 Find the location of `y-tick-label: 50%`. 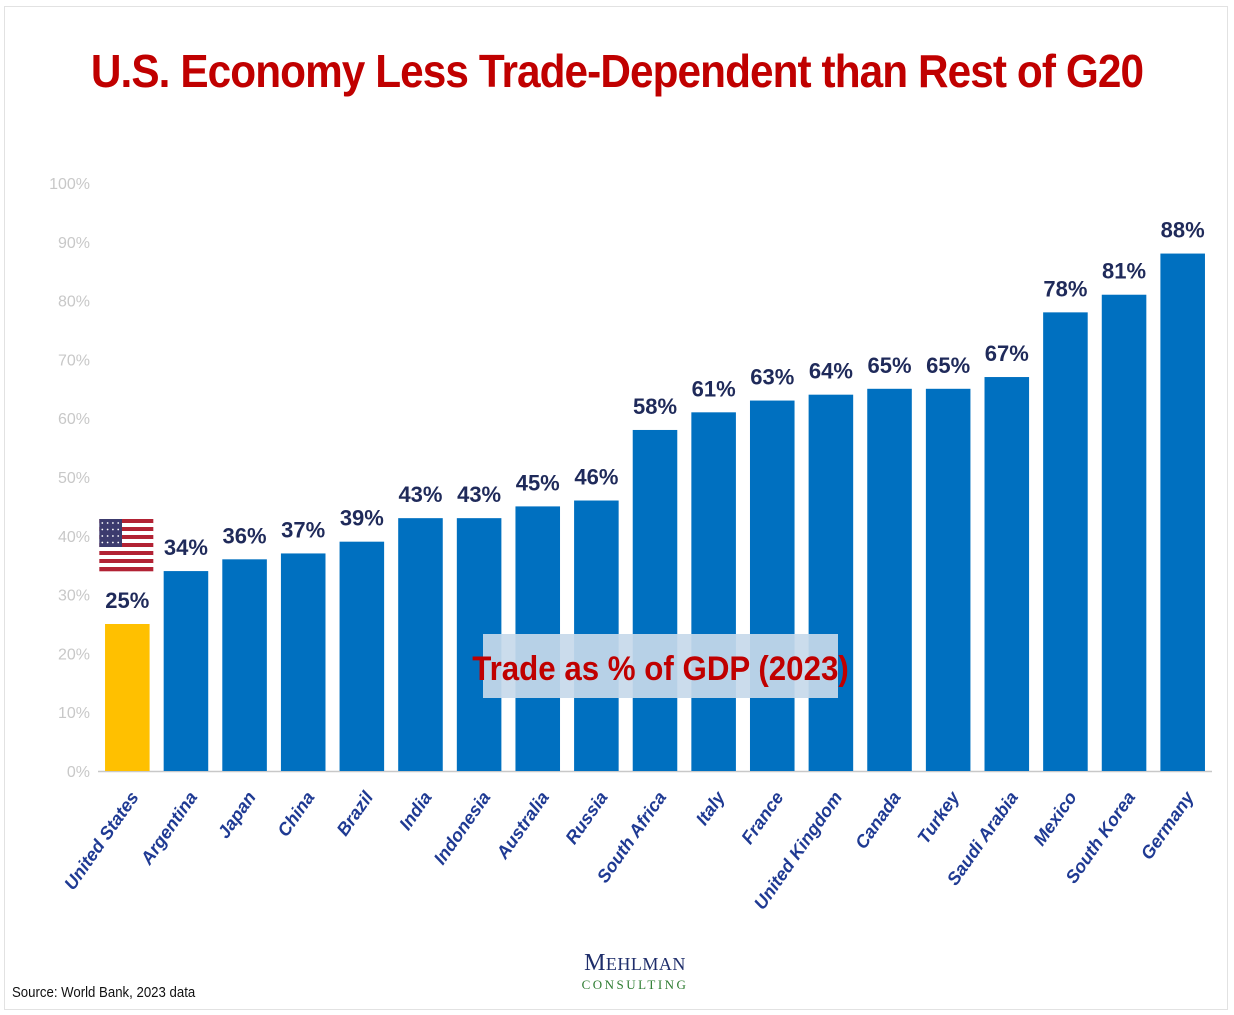

y-tick-label: 50% is located at coordinates (74, 478).